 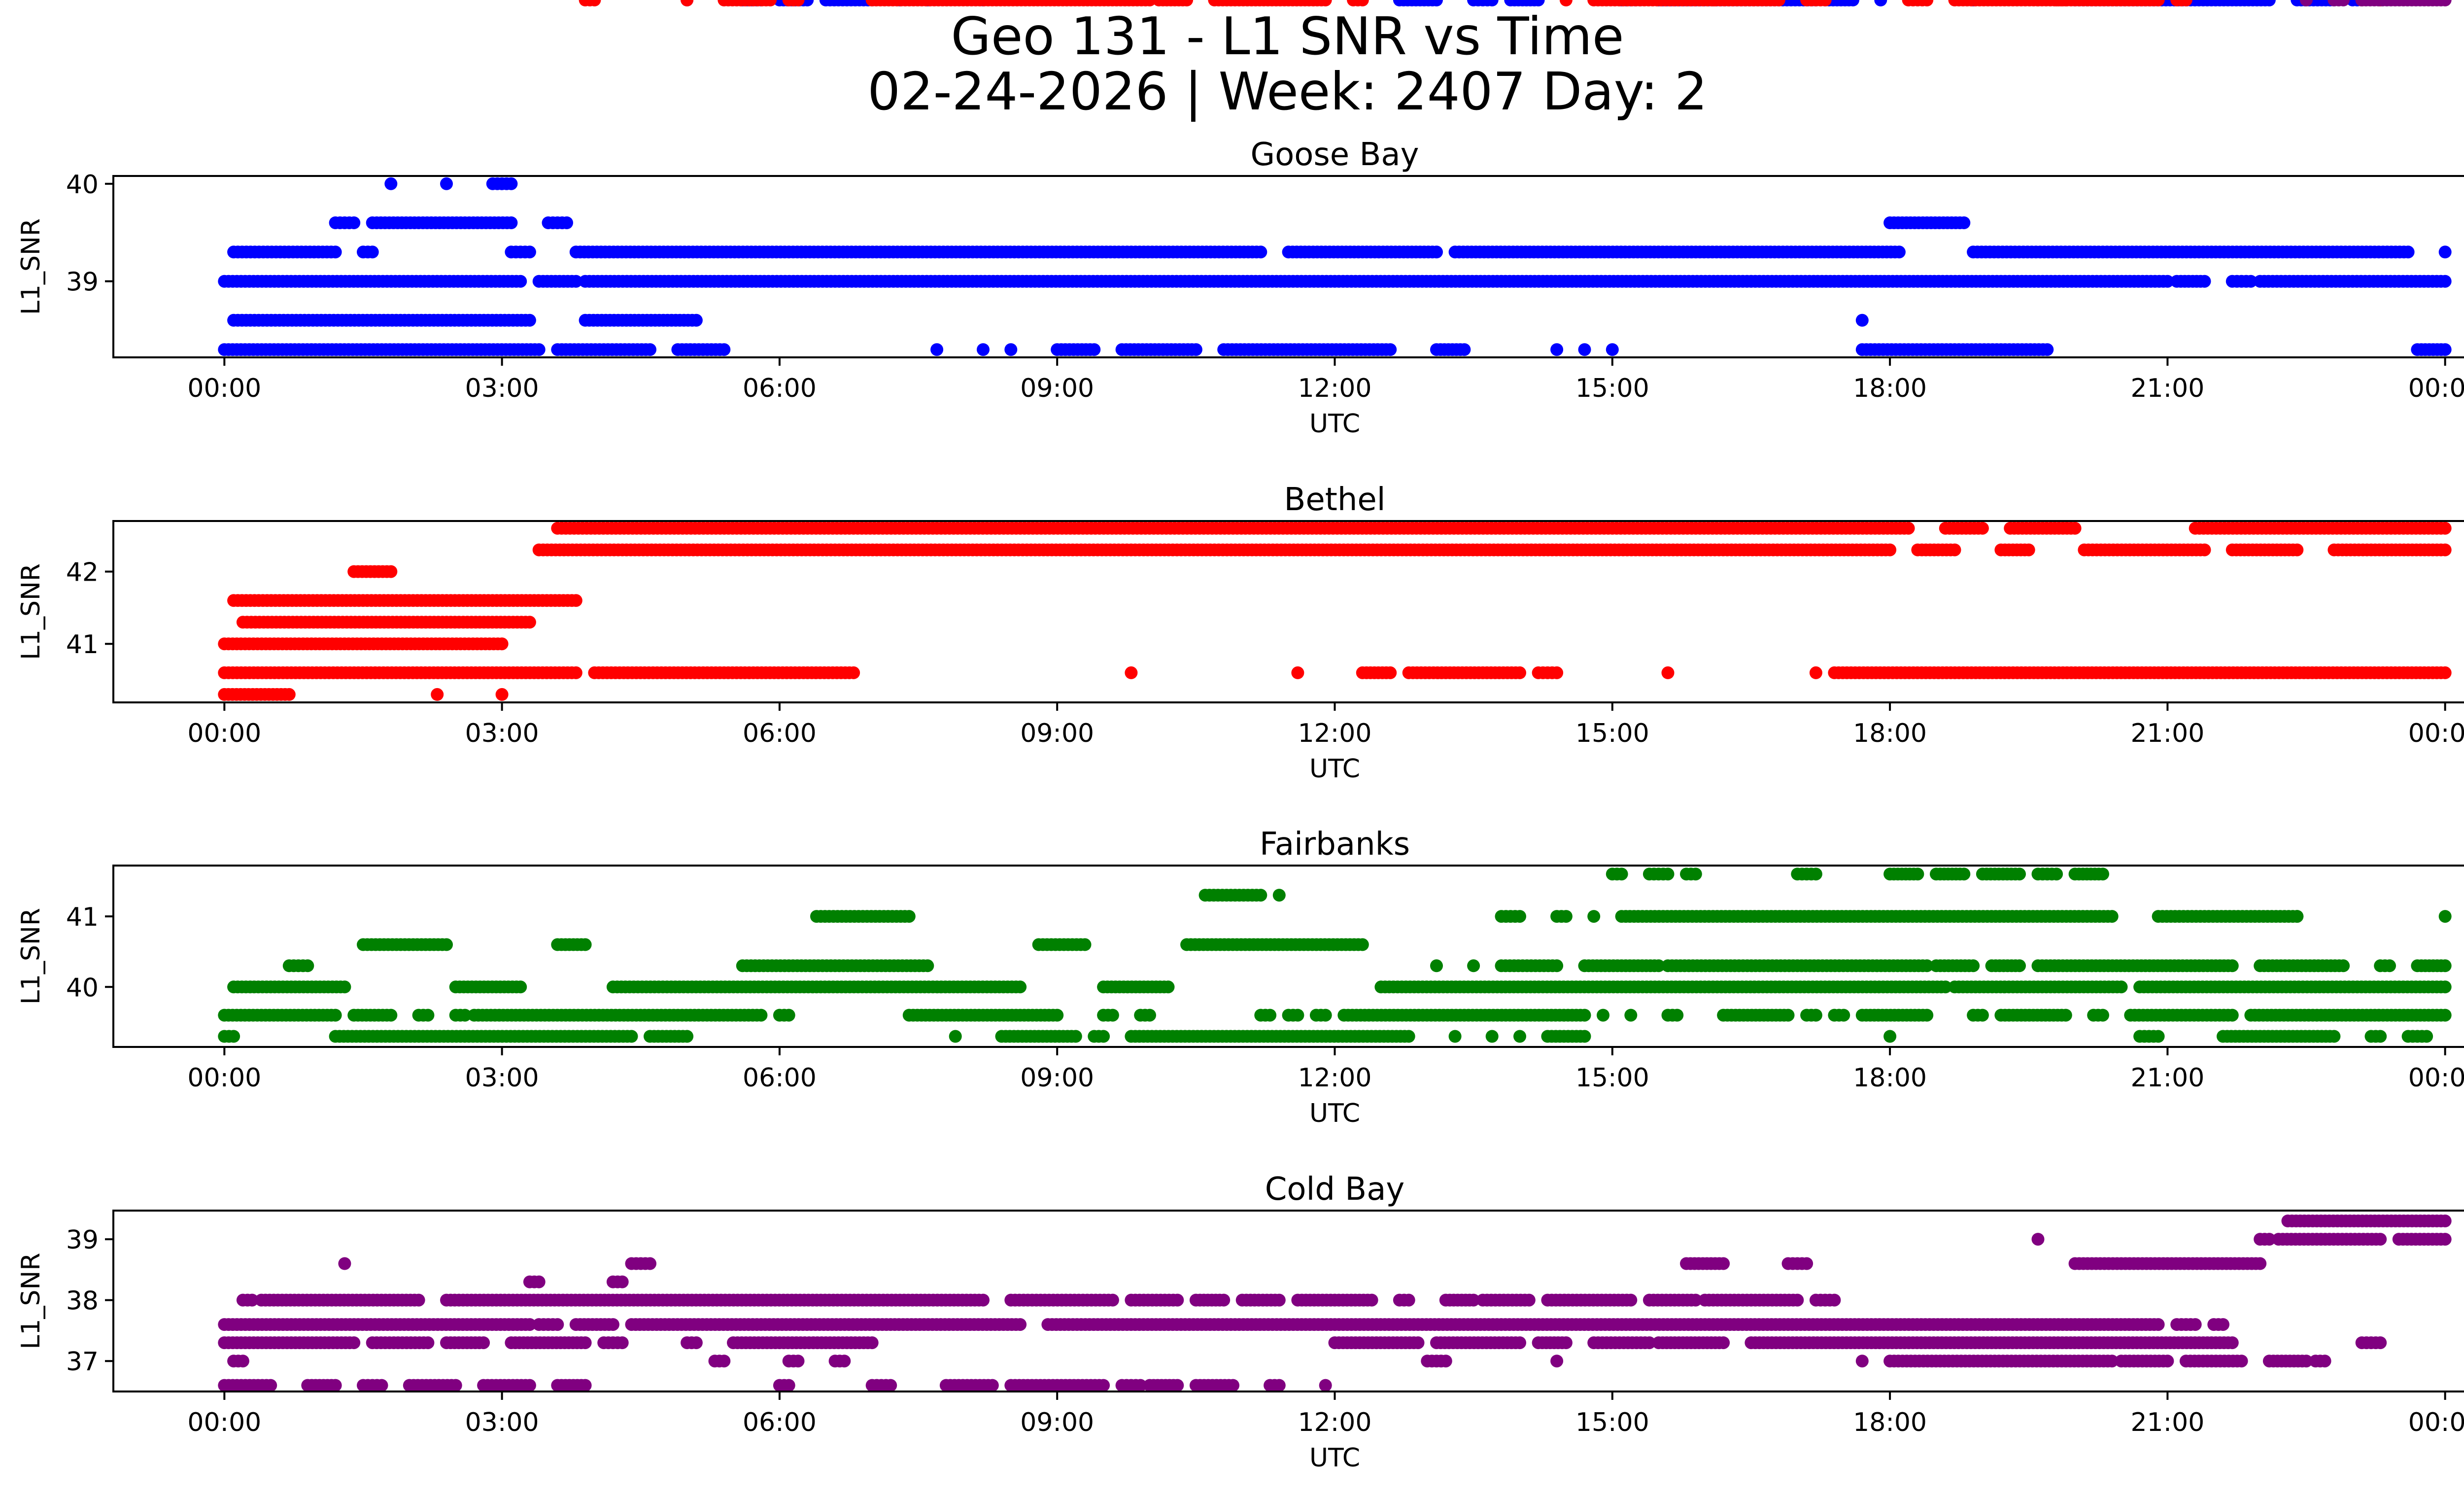 I want to click on x-tick-label: 21:00, so click(x=2167, y=733).